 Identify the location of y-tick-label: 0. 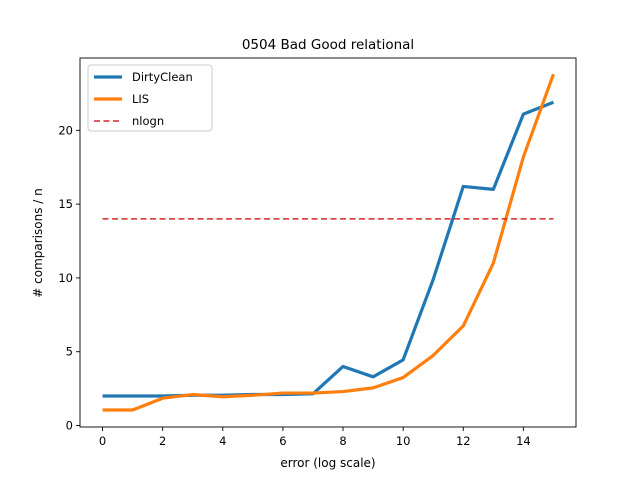
(69, 426).